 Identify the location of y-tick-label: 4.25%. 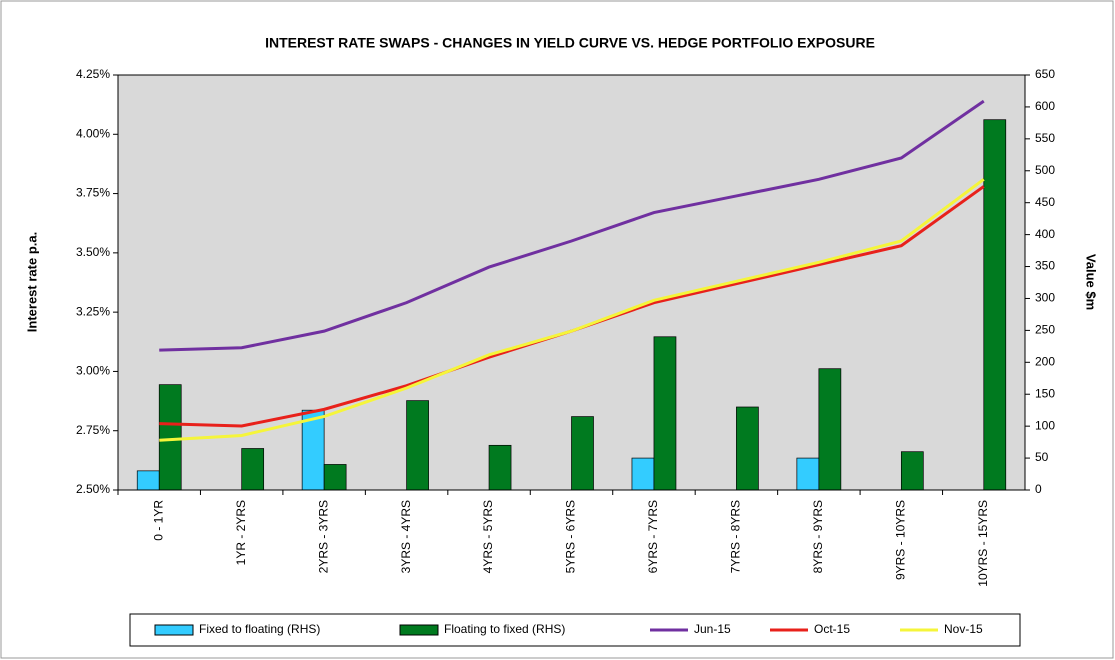
(93, 74).